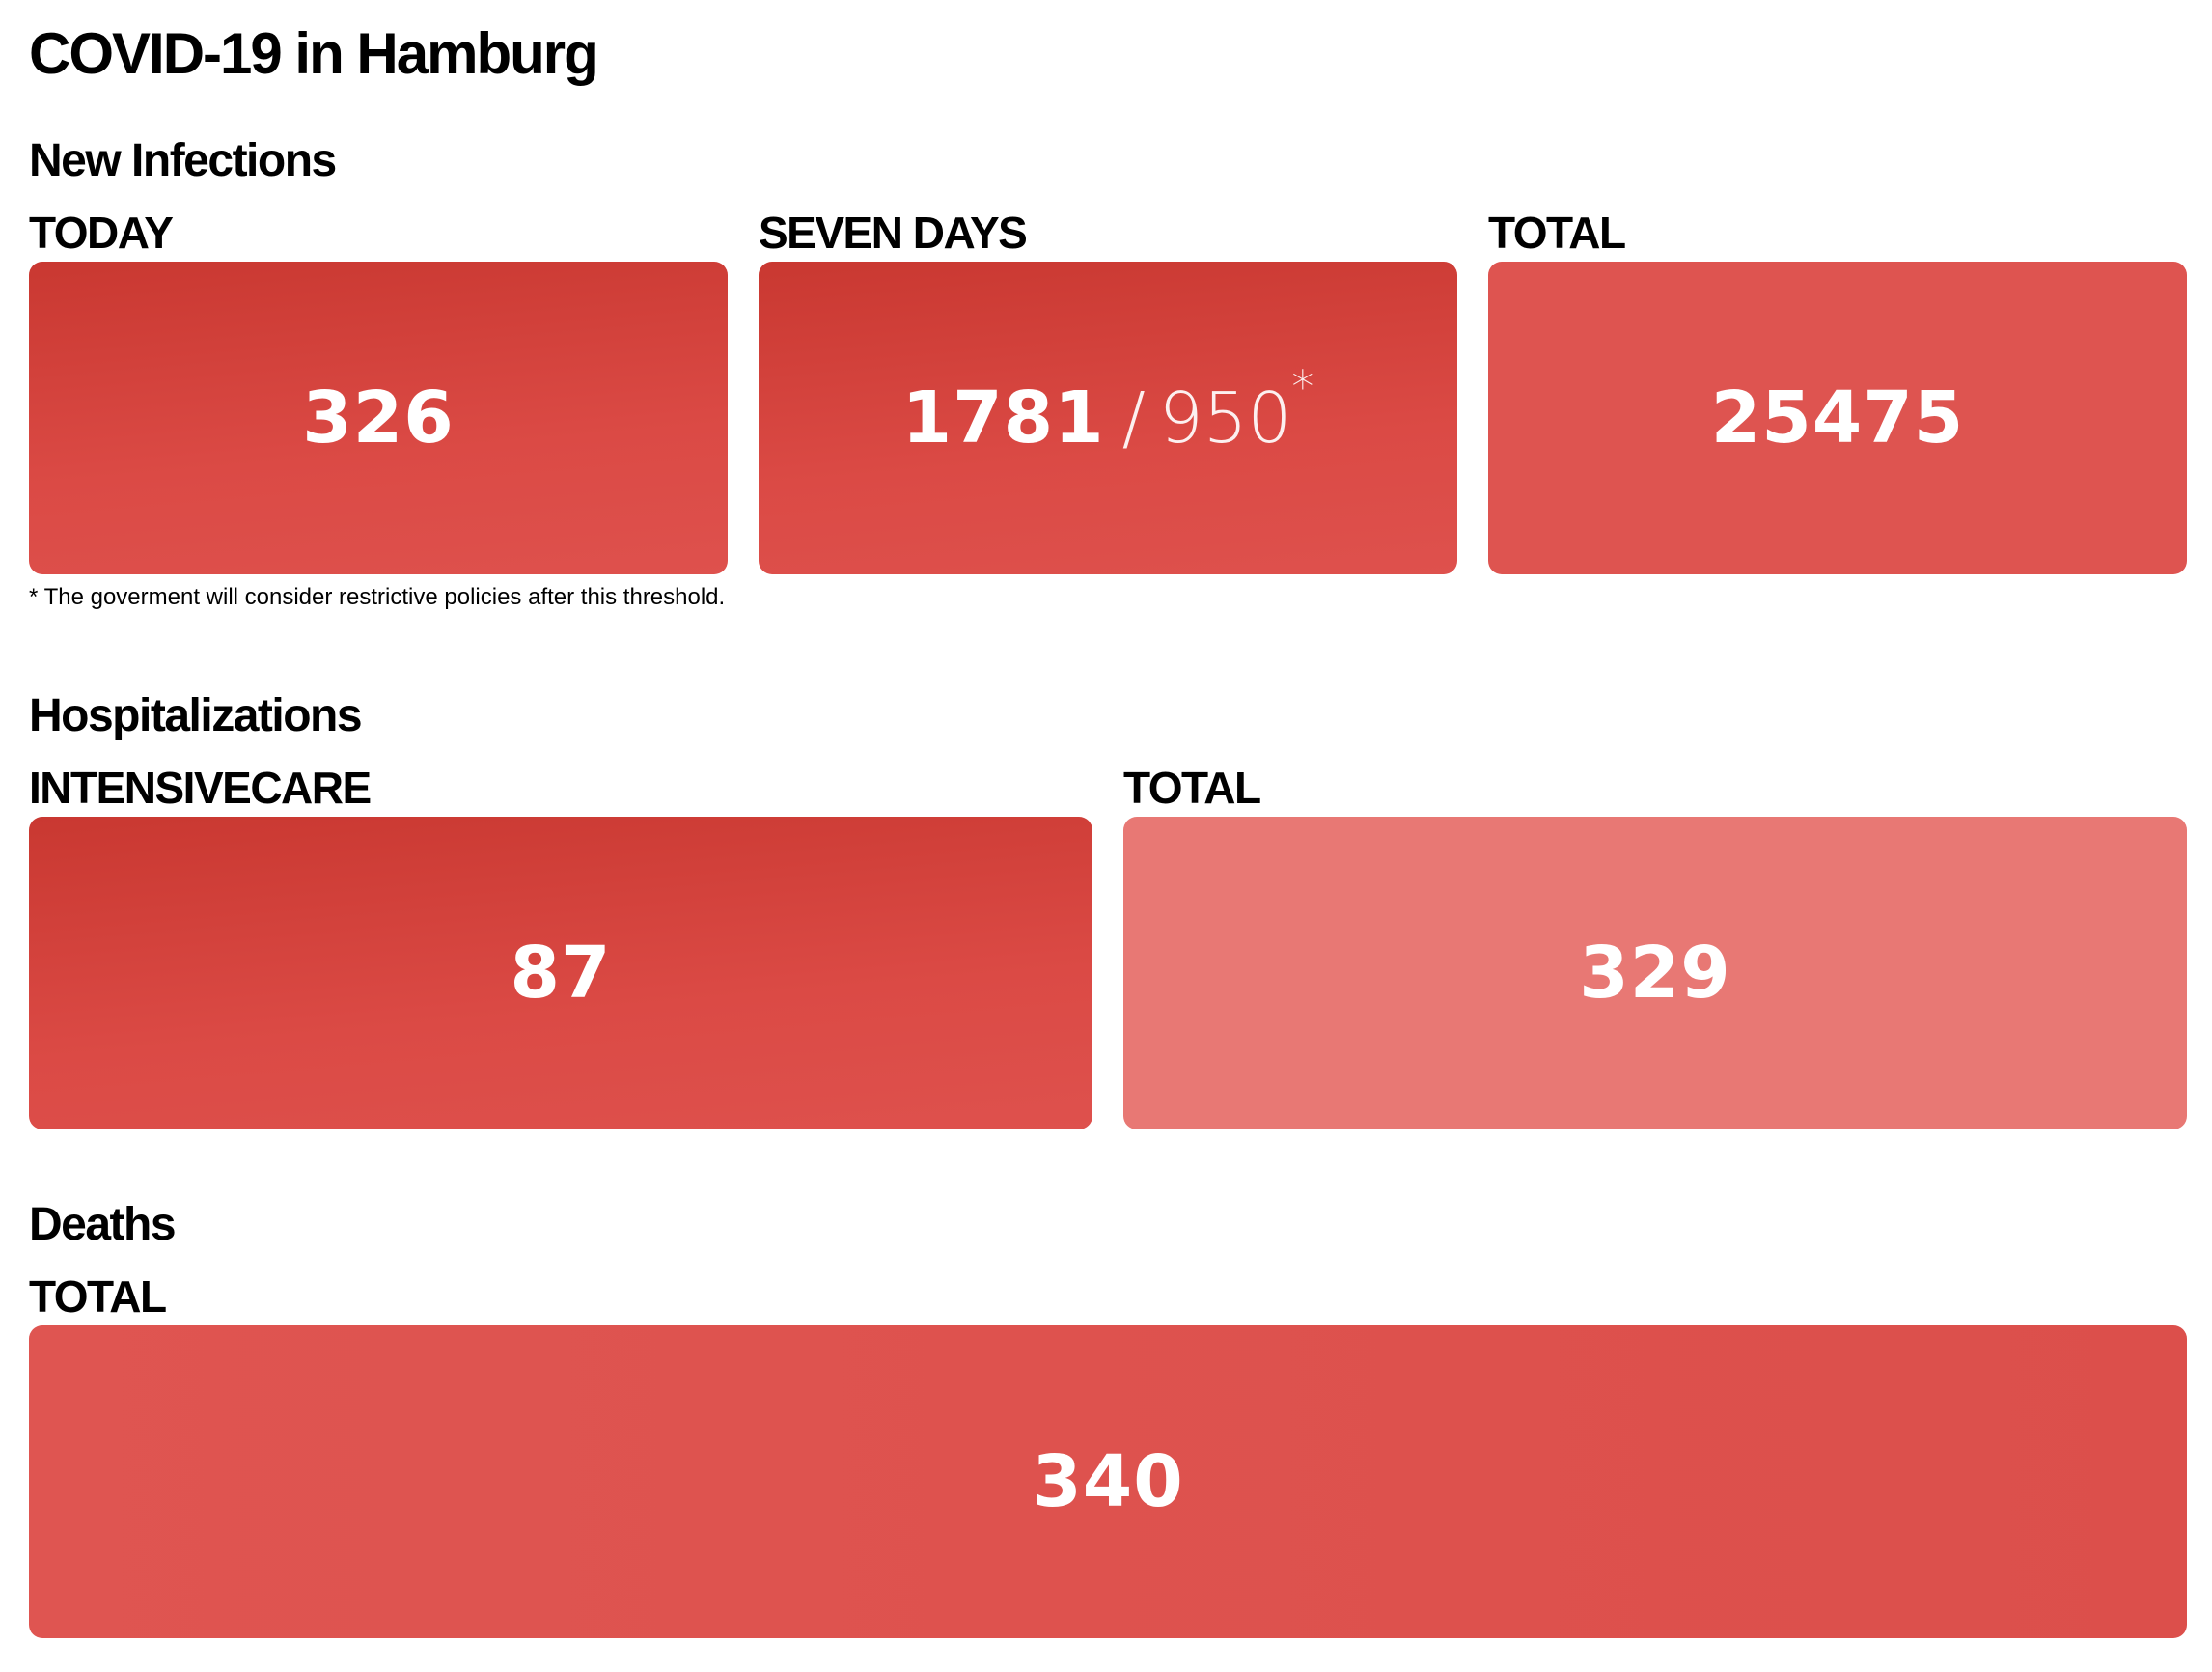 This screenshot has width=2212, height=1672. I want to click on seven-days-label: SEVEN DAYS, so click(893, 233).